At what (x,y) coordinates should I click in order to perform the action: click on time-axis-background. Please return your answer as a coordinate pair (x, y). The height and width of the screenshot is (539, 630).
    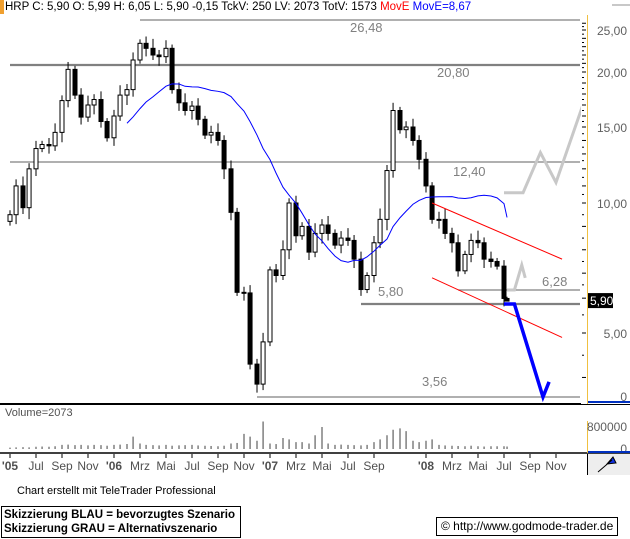
    Looking at the image, I should click on (293, 464).